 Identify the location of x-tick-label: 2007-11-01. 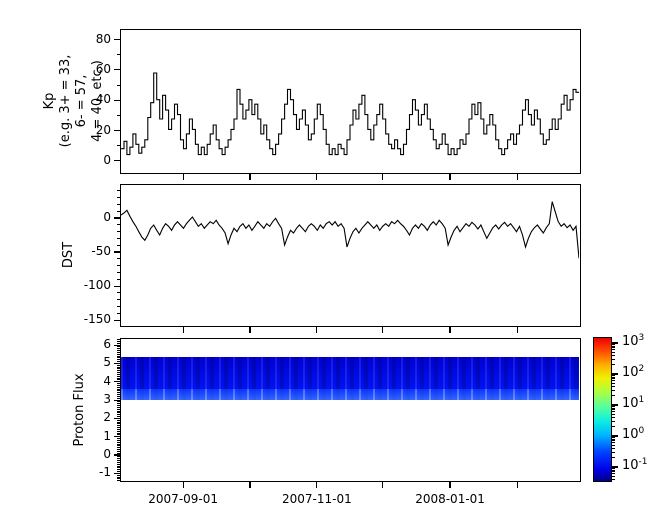
(316, 499).